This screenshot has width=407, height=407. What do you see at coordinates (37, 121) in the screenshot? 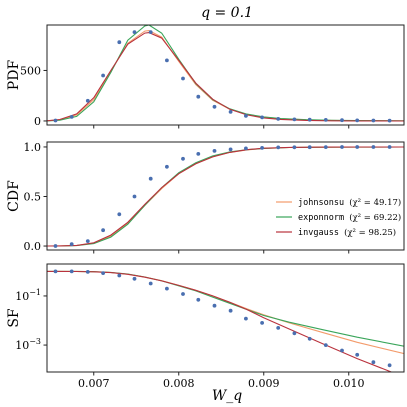
I see `y-tick-label: 0` at bounding box center [37, 121].